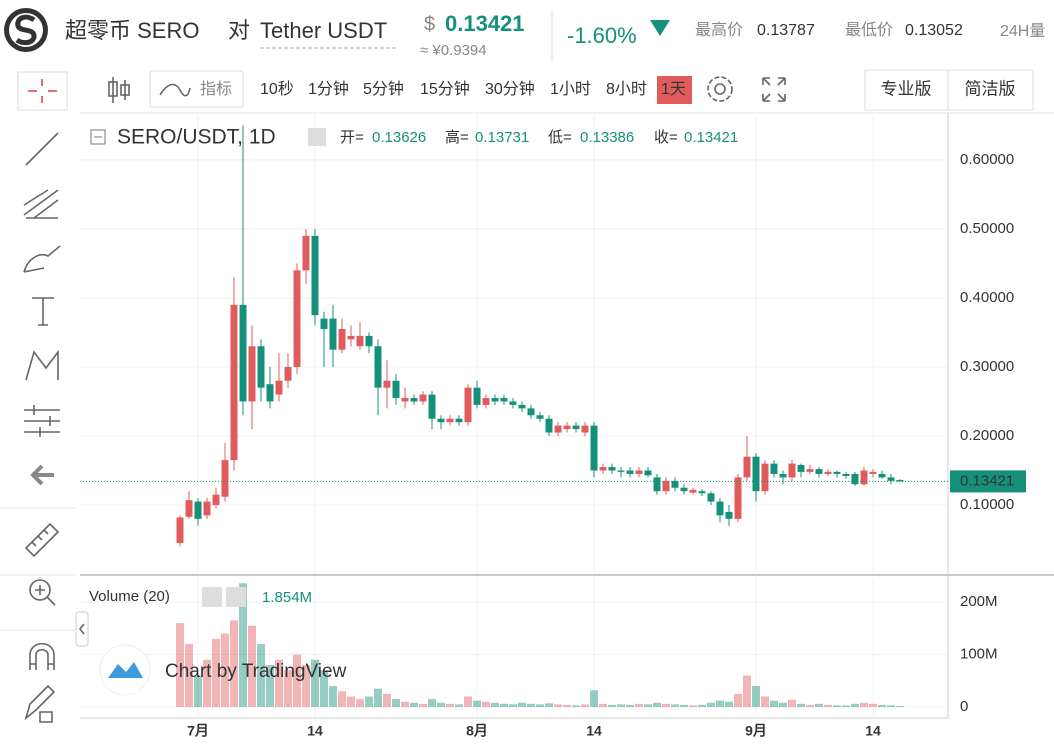 The height and width of the screenshot is (748, 1054). Describe the element at coordinates (98, 137) in the screenshot. I see `collapse-legend` at that location.